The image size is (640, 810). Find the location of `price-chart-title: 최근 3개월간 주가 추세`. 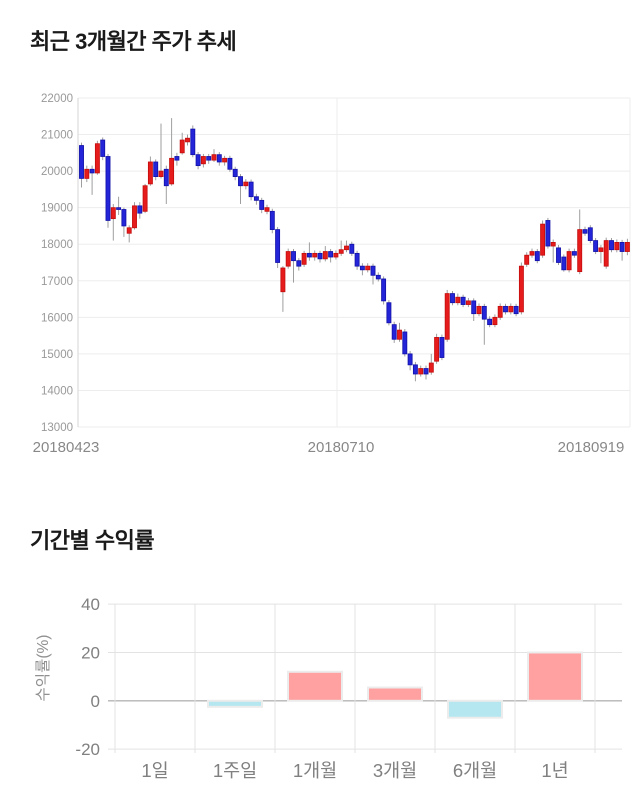

price-chart-title: 최근 3개월간 주가 추세 is located at coordinates (133, 41).